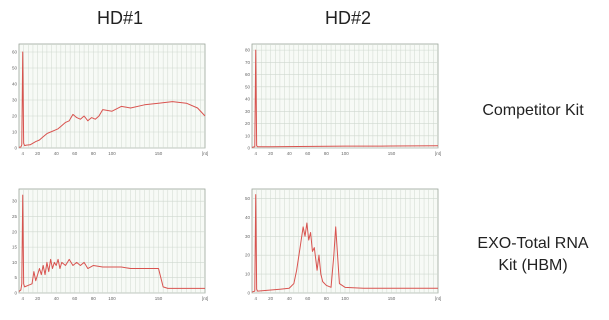  I want to click on chart-svg: 0 5 10 15 20 25 30 4 20 40 60 80 100 150 [nt], so click(110, 244).